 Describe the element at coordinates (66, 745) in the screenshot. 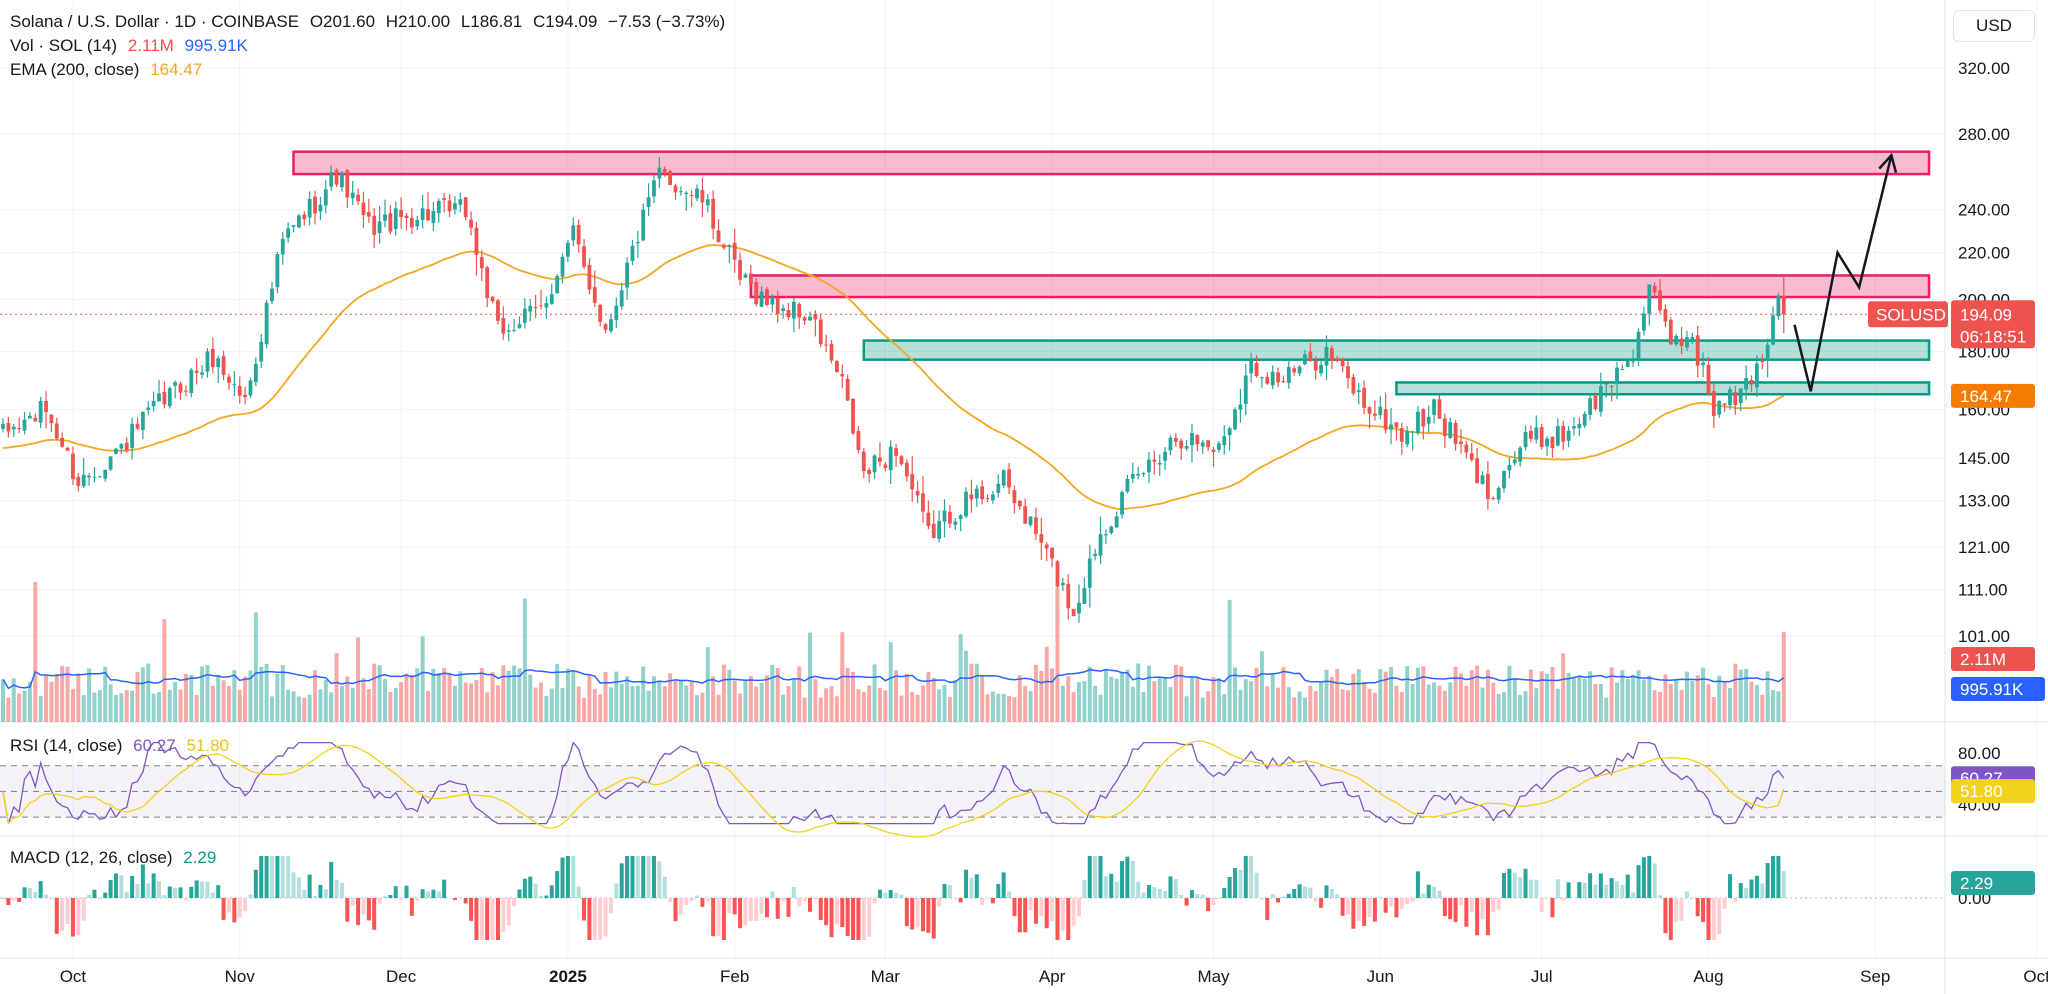

I see `legend-rsi-label: RSI (14, close)` at that location.